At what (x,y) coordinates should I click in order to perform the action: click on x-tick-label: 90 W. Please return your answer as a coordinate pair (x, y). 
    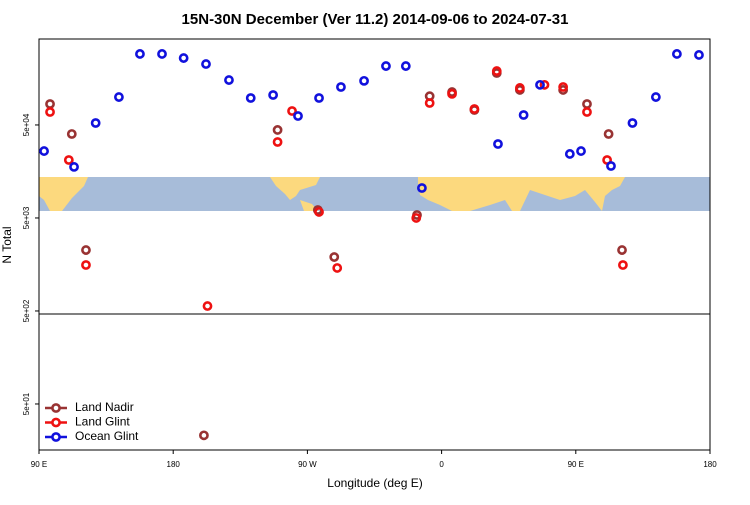
    Looking at the image, I should click on (307, 464).